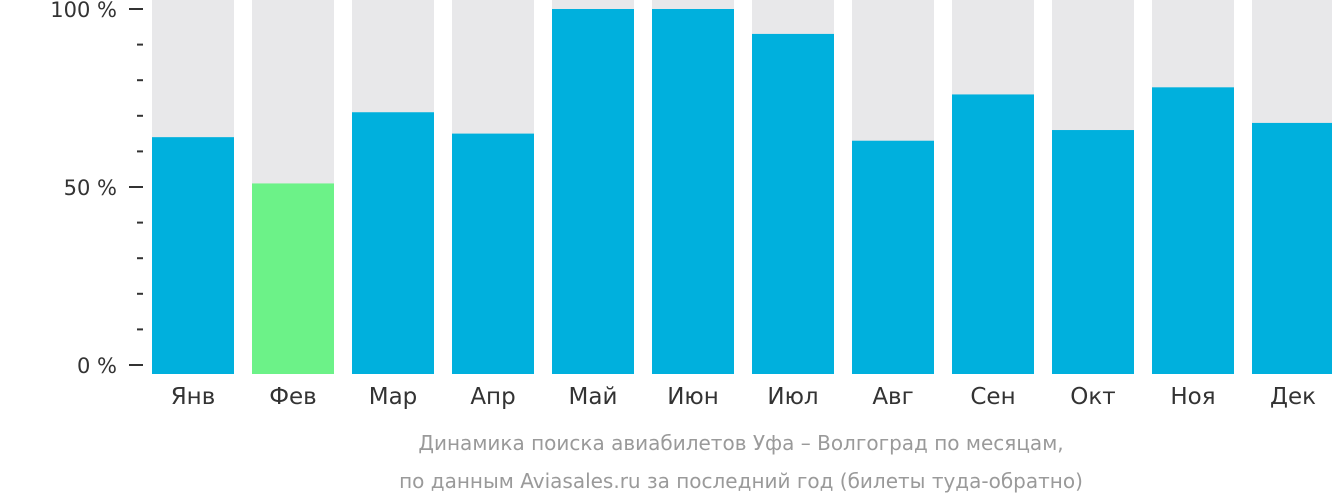 The image size is (1332, 502). What do you see at coordinates (743, 397) in the screenshot?
I see `x-axis-labels: Янв Фев Мар Апр Май Июн Июл Авг Сен Окт Ноя Дек` at bounding box center [743, 397].